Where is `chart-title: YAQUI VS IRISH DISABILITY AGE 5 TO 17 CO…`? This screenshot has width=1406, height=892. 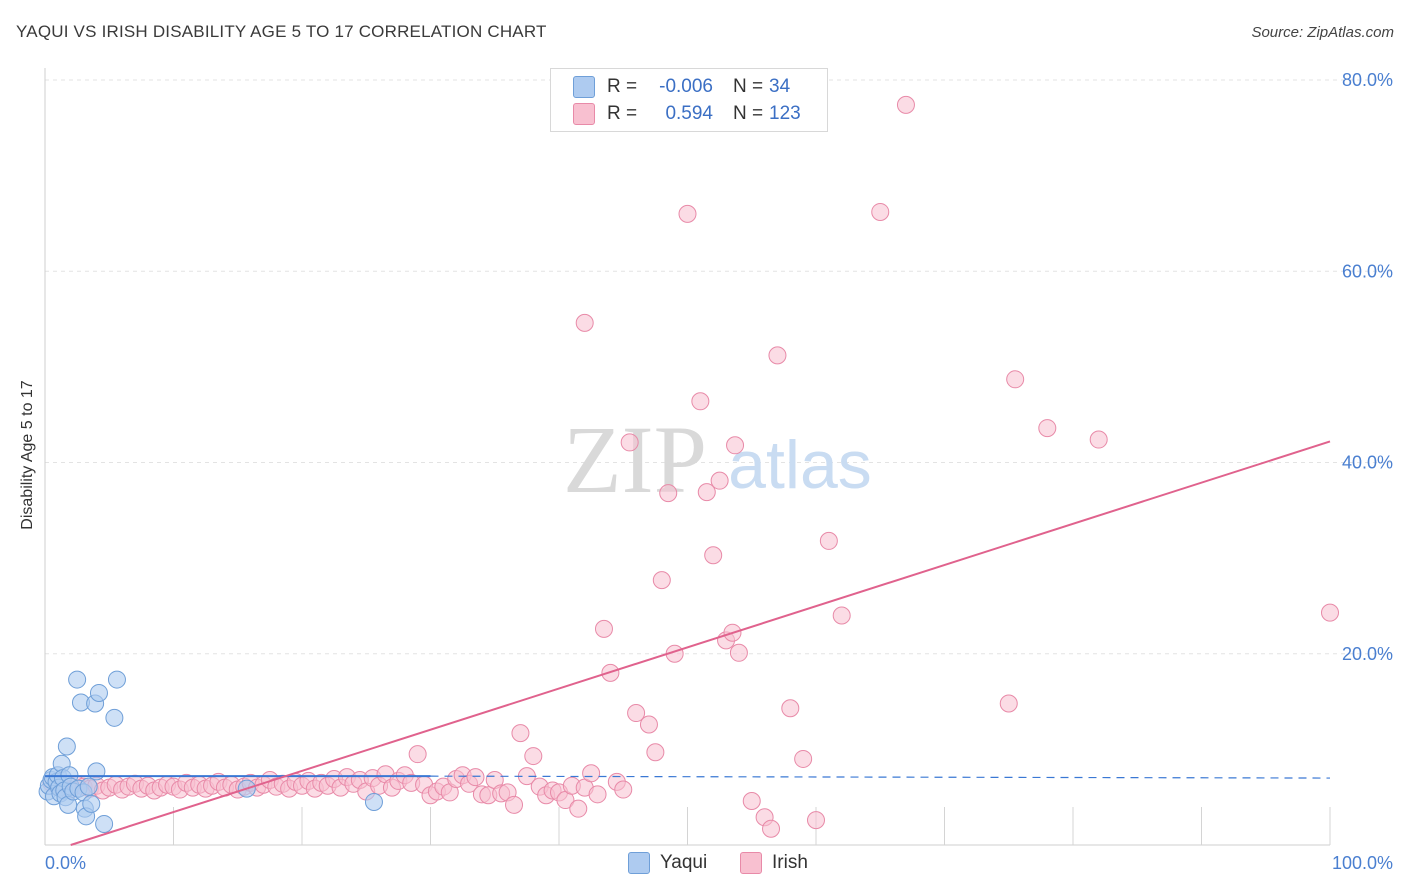 chart-title: YAQUI VS IRISH DISABILITY AGE 5 TO 17 CO… is located at coordinates (281, 31).